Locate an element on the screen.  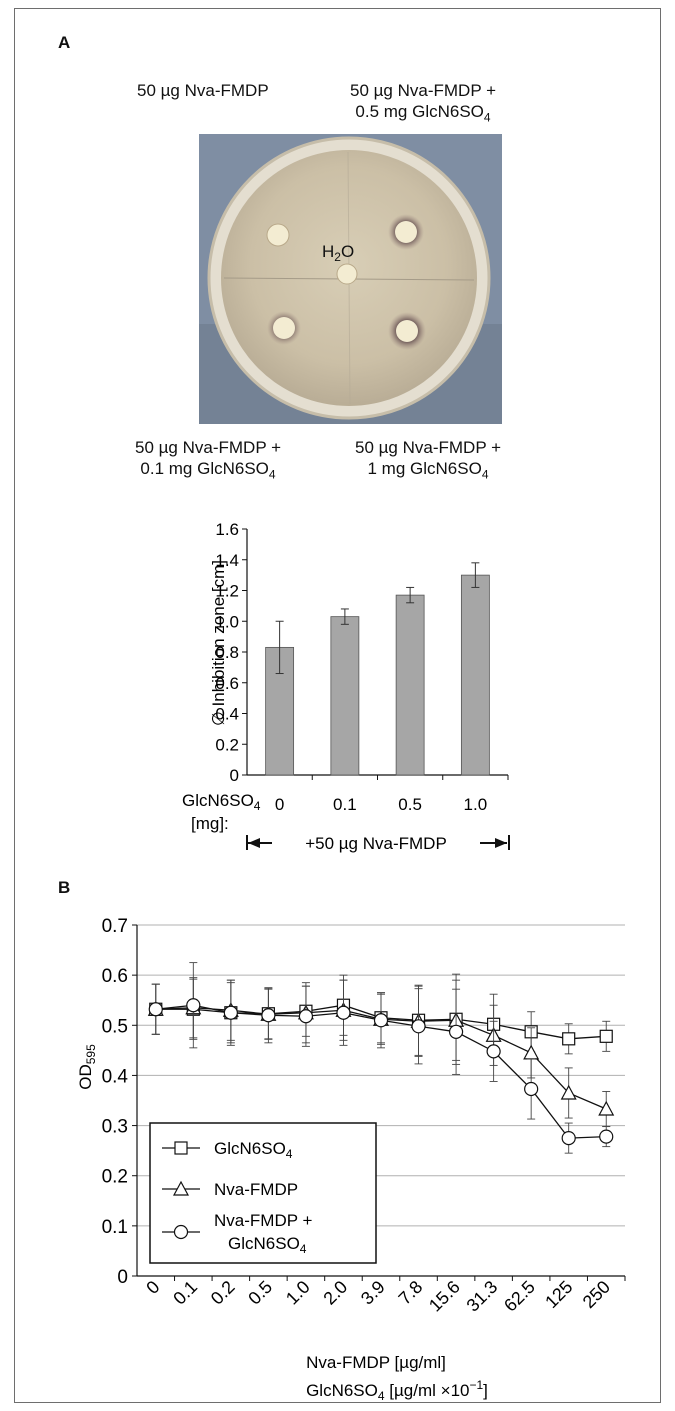
legend-marker-circle is located at coordinates (181, 1232).